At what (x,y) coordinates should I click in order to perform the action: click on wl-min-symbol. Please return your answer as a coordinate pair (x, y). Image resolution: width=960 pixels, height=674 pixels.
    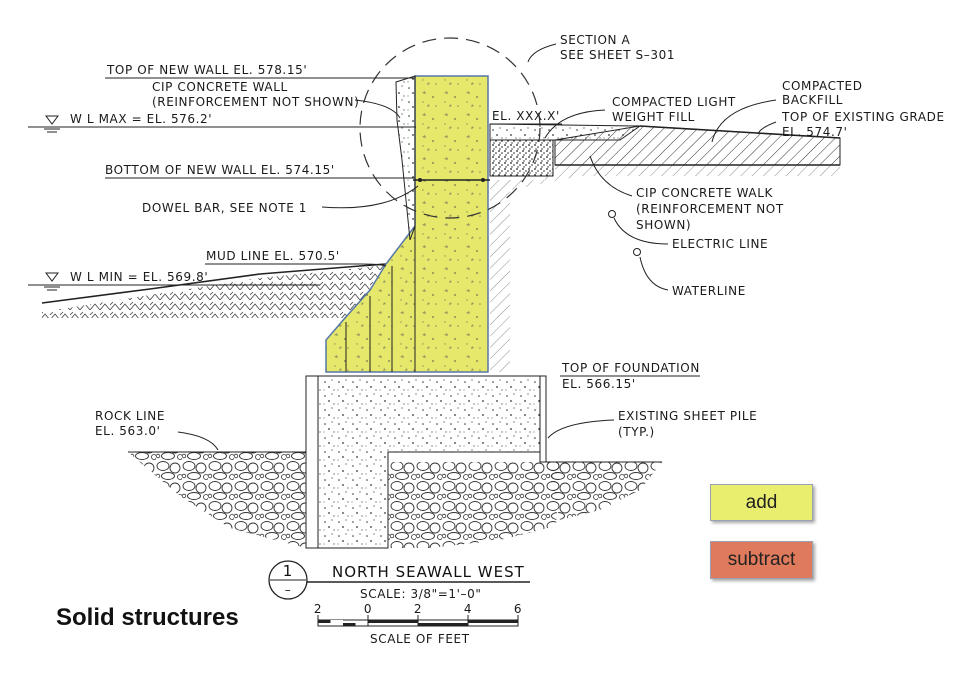
    Looking at the image, I should click on (52, 281).